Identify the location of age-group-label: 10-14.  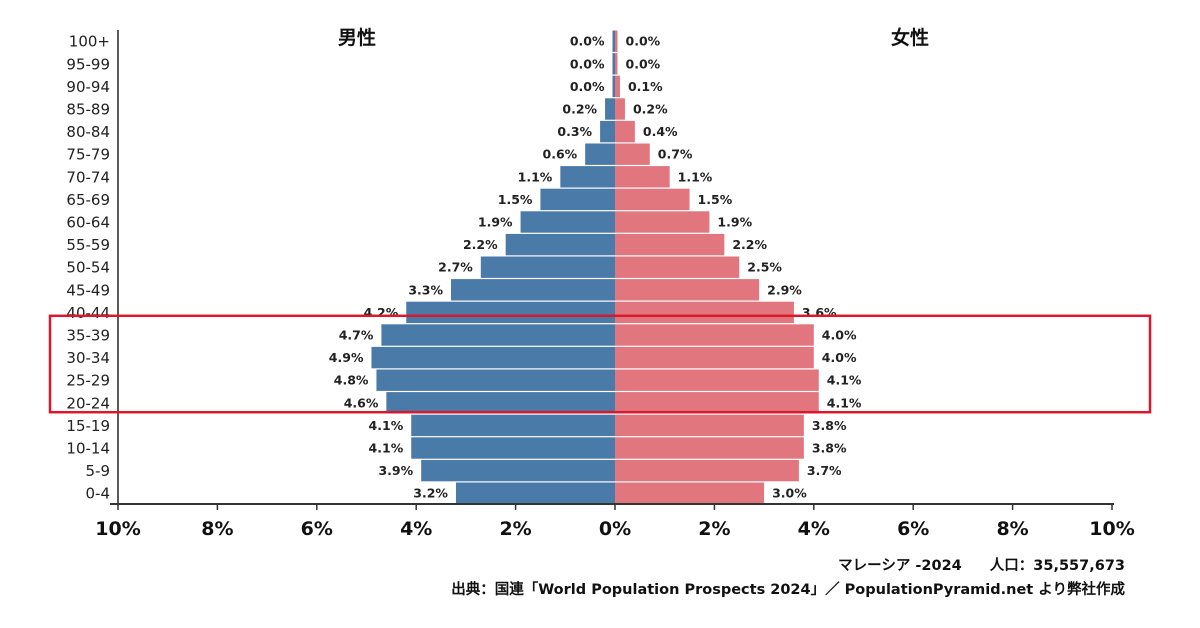
(88, 449).